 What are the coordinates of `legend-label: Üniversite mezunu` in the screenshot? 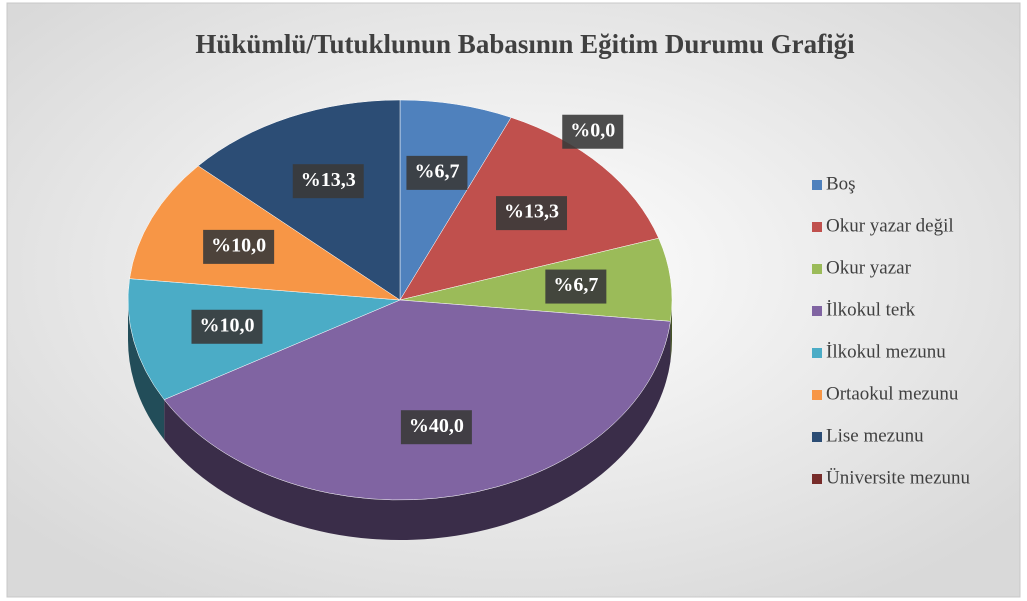 It's located at (898, 477).